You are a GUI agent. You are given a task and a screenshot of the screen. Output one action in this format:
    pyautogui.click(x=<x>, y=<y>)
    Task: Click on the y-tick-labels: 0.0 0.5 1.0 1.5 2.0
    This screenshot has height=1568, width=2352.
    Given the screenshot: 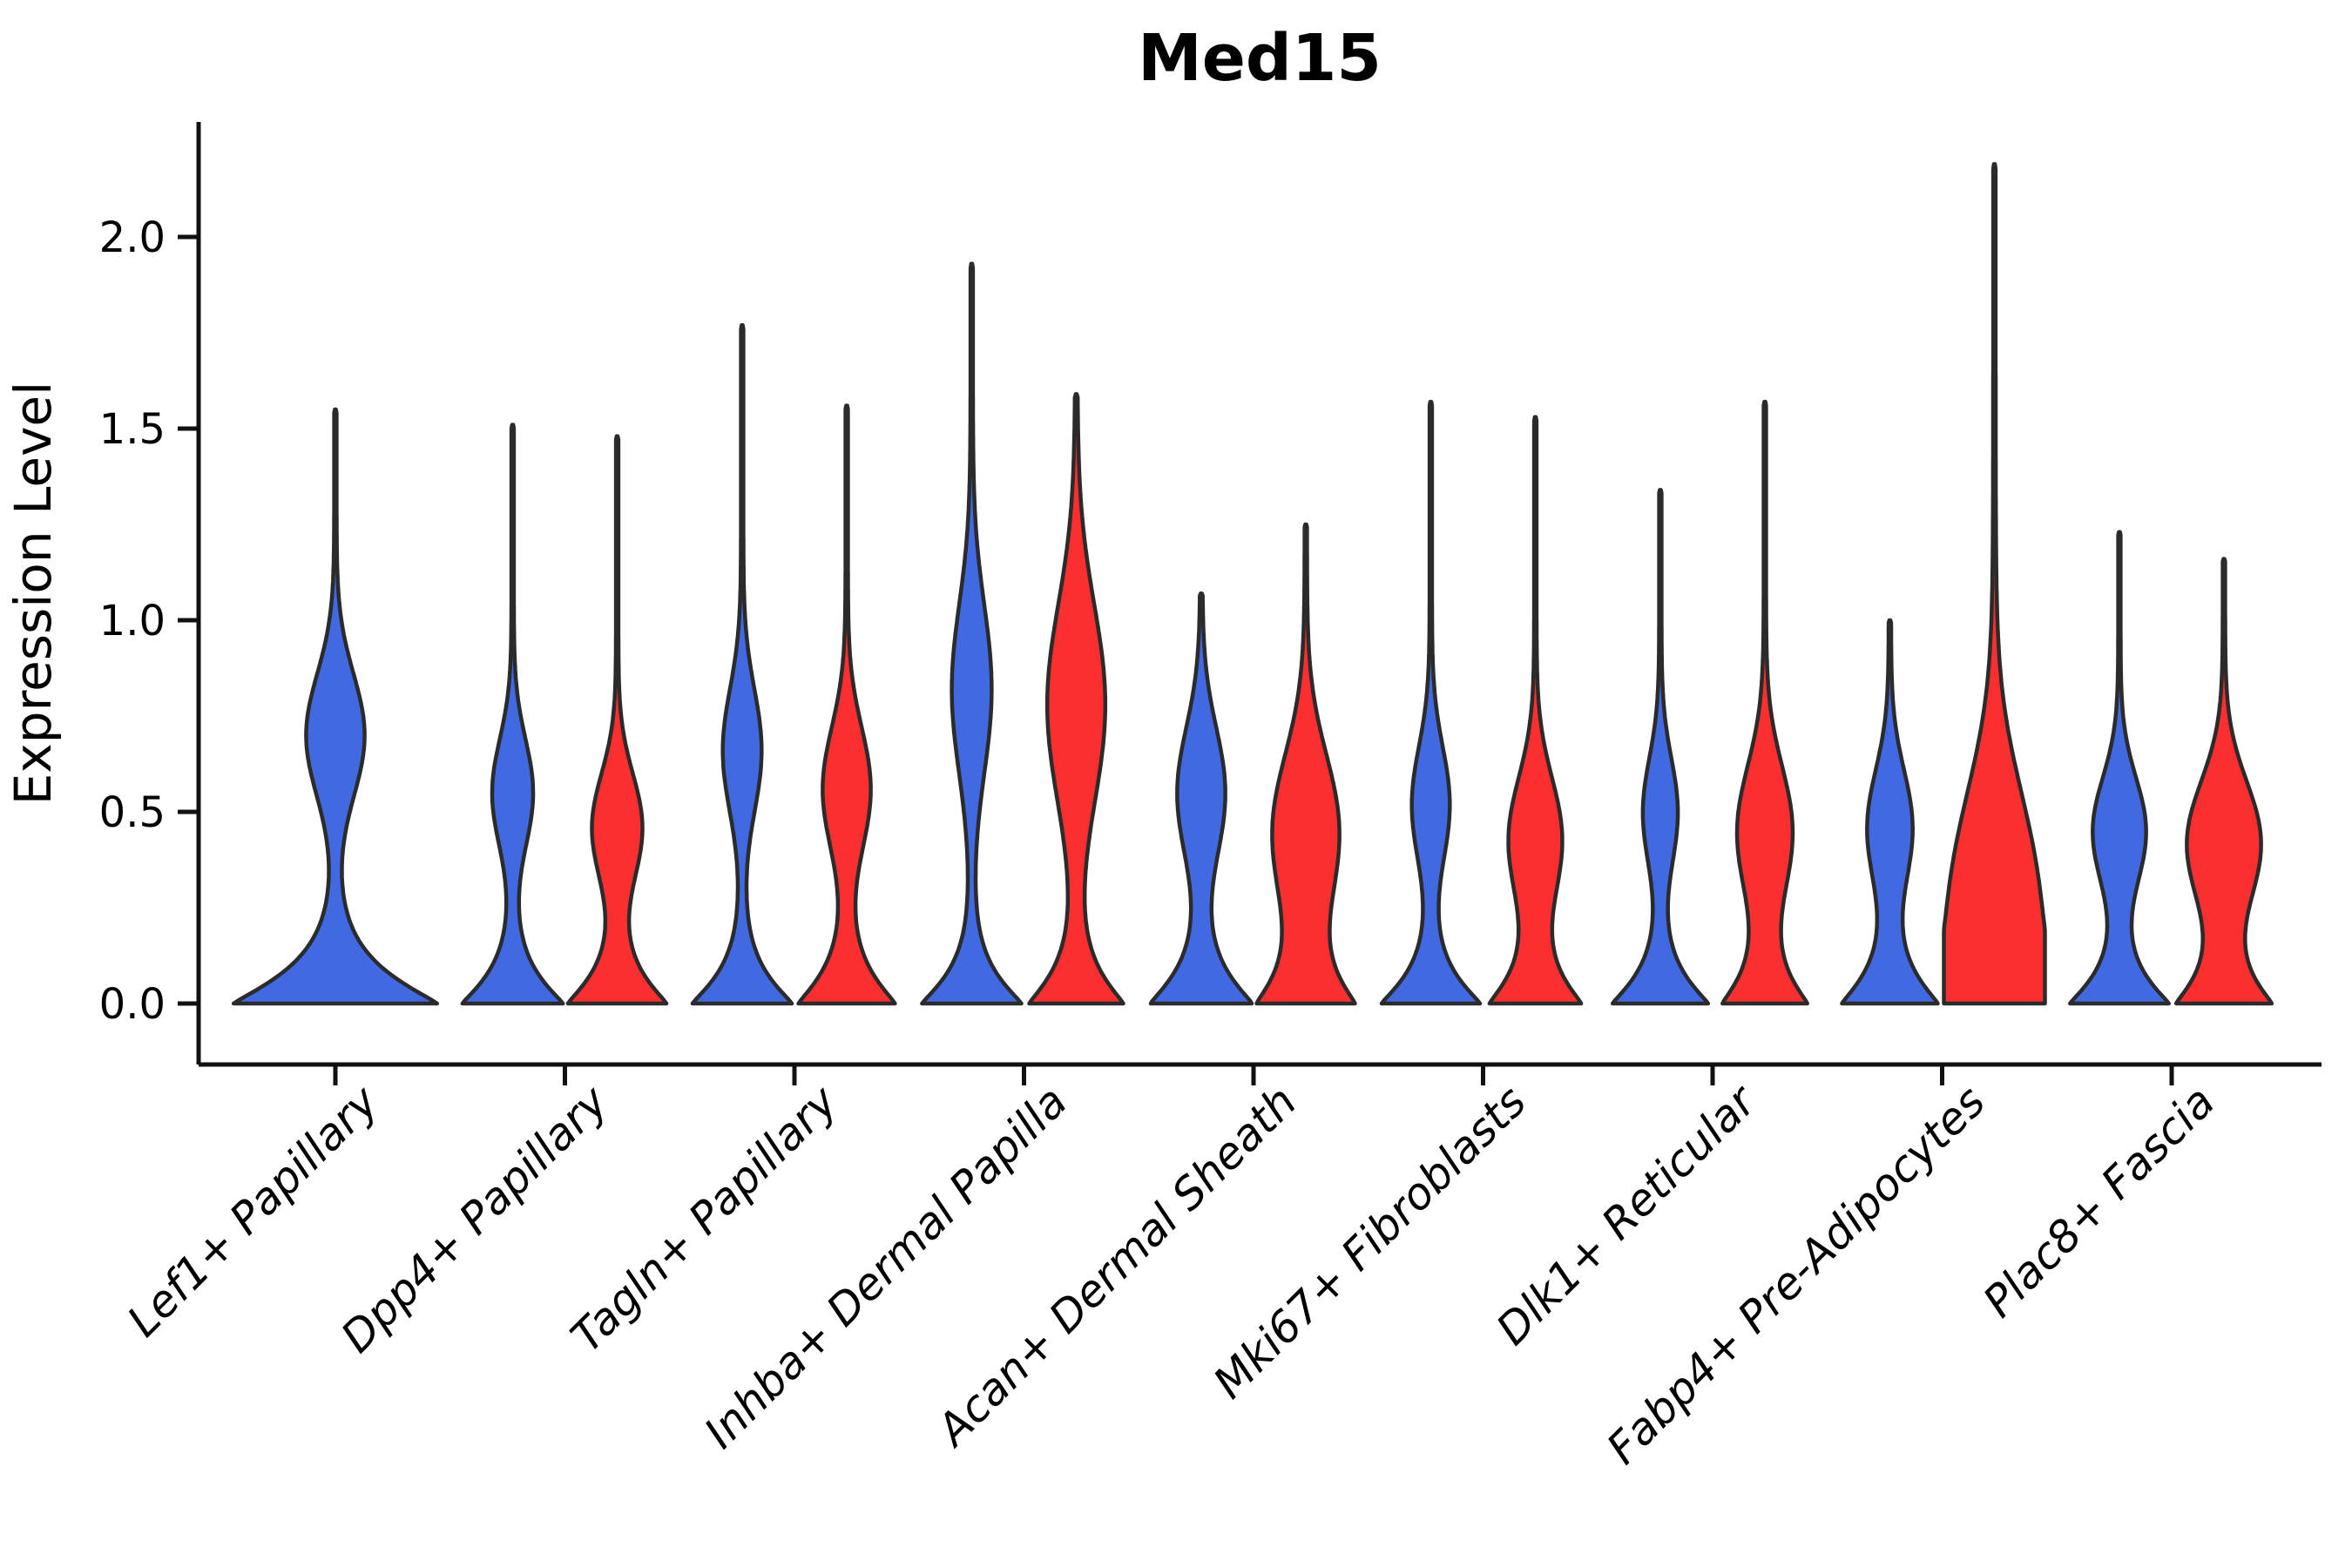 What is the action you would take?
    pyautogui.click(x=132, y=621)
    